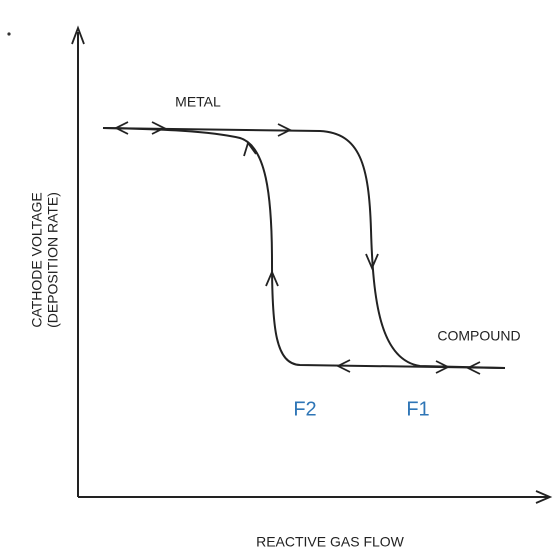 The image size is (554, 554). I want to click on f1-label: F1, so click(417, 409).